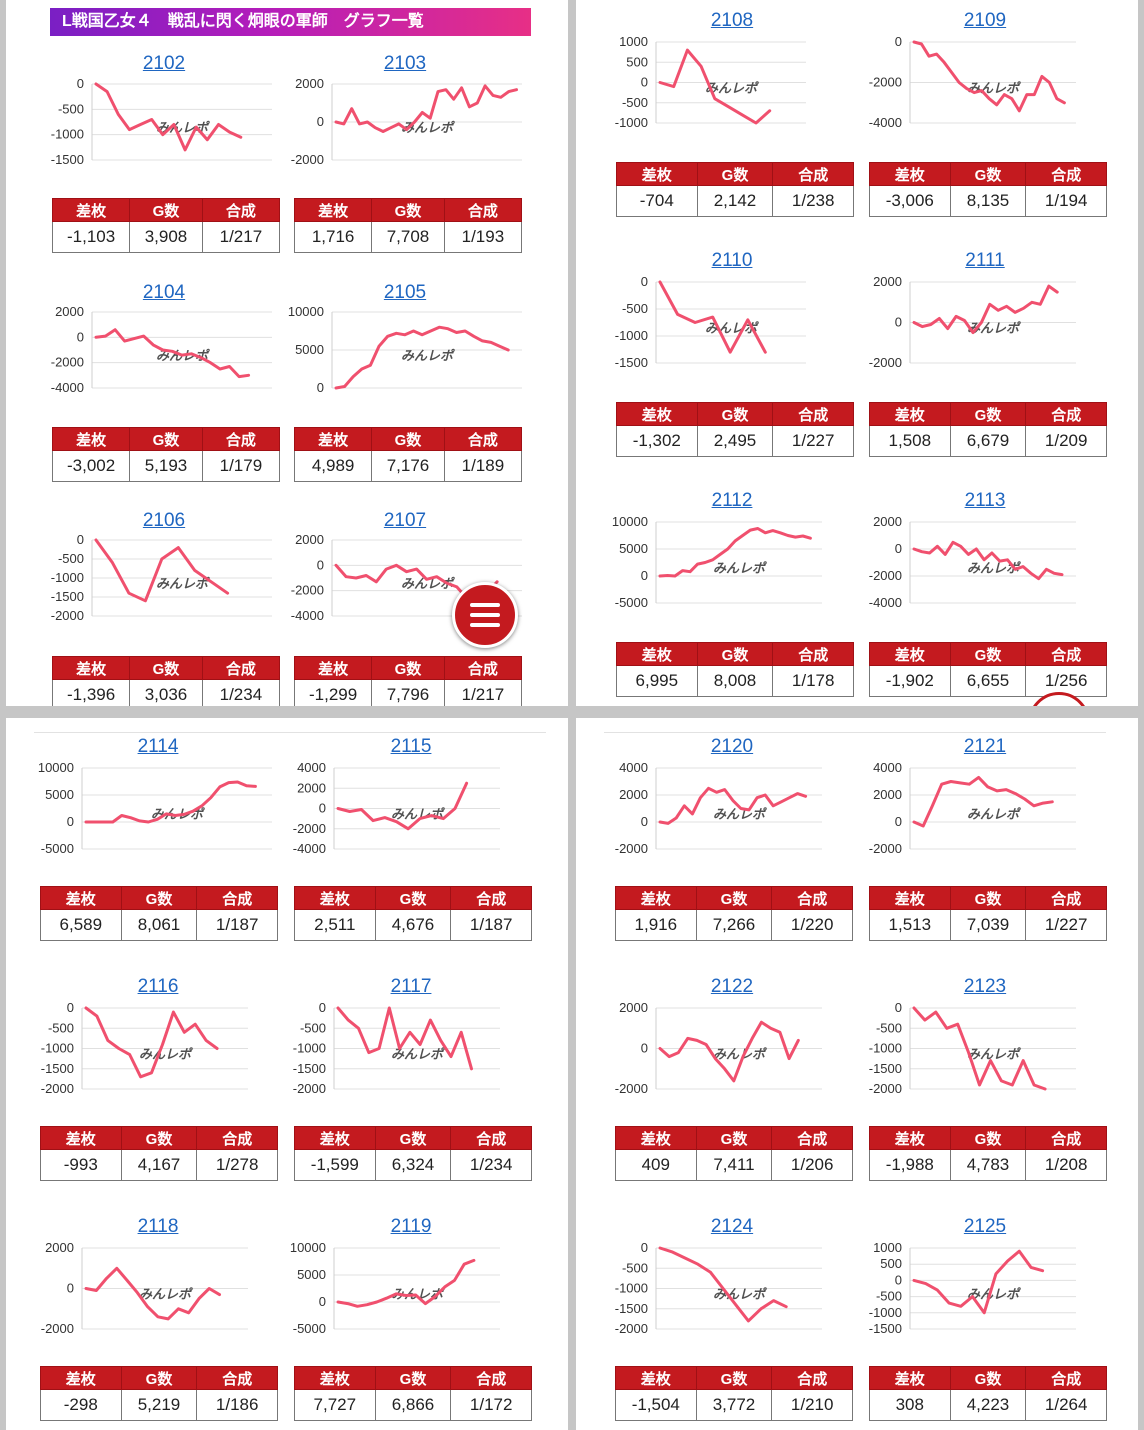 This screenshot has width=1144, height=1430. I want to click on machine-number-link: 2113, so click(985, 500).